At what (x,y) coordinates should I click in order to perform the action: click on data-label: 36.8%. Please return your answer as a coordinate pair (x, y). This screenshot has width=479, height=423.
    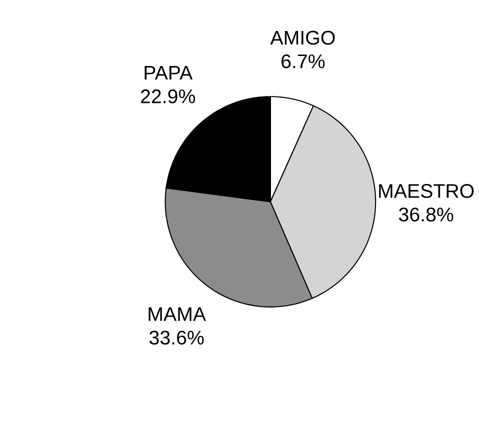
    Looking at the image, I should click on (426, 215).